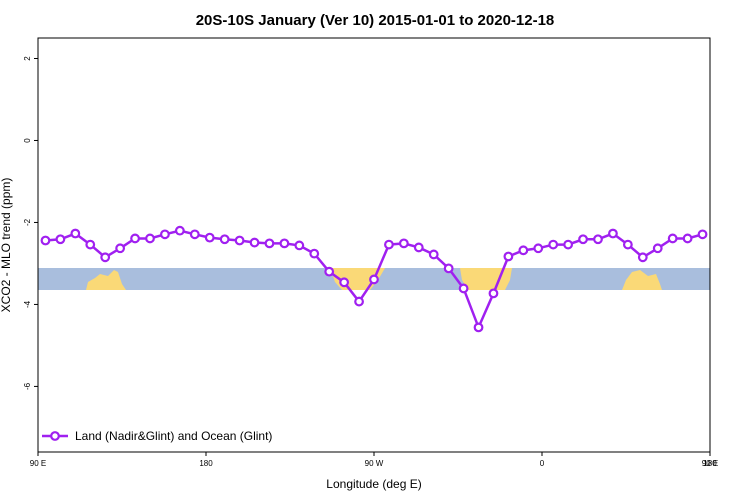  What do you see at coordinates (542, 463) in the screenshot?
I see `x-tick-label: 0` at bounding box center [542, 463].